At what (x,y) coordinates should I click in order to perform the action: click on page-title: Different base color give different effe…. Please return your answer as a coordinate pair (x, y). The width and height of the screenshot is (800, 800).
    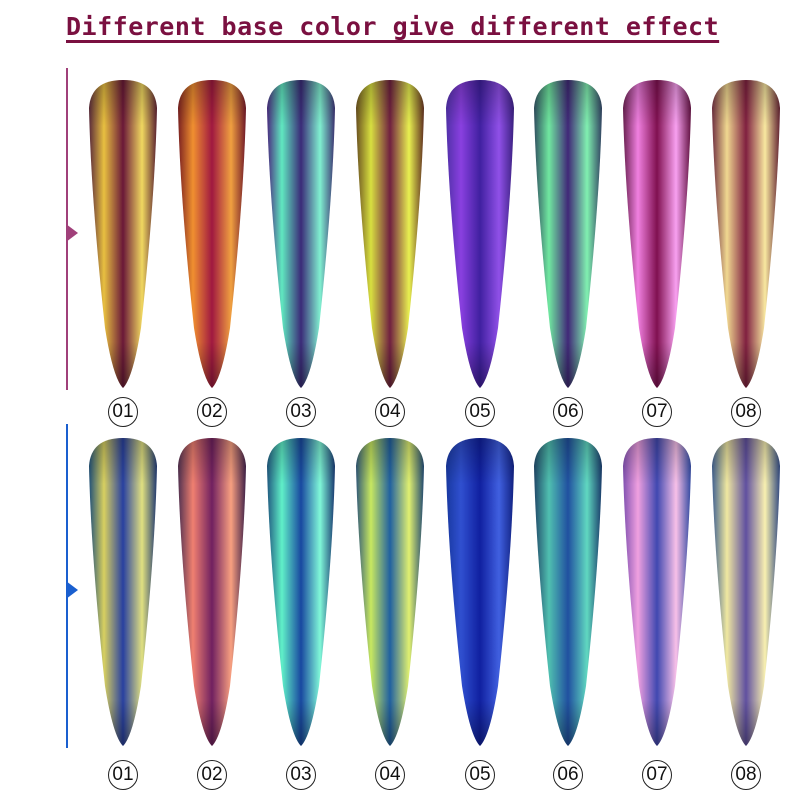
    Looking at the image, I should click on (393, 26).